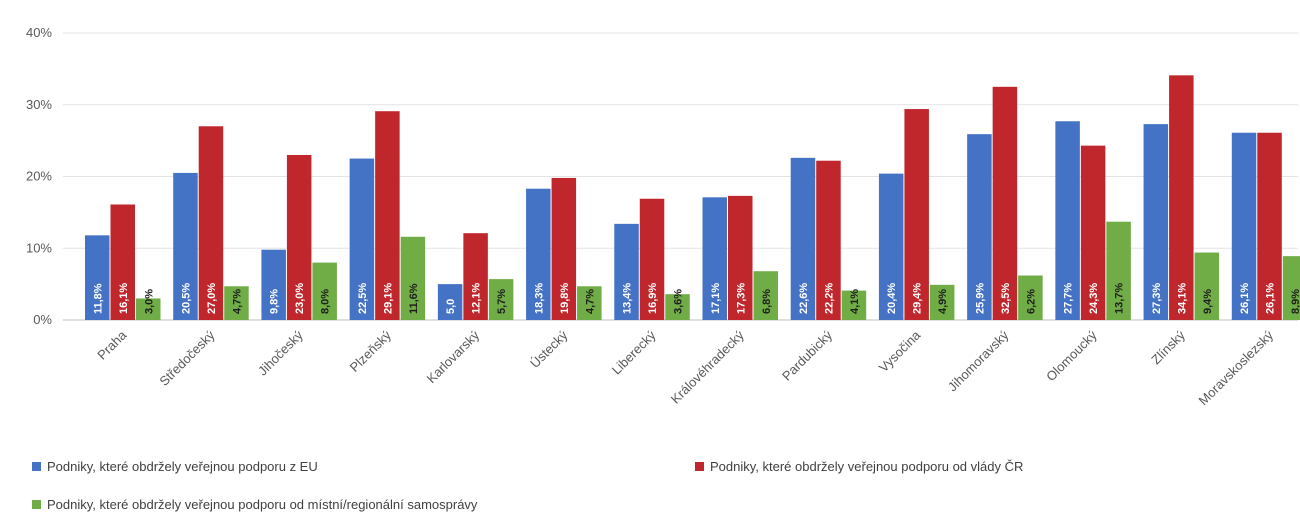 The height and width of the screenshot is (513, 1300). Describe the element at coordinates (634, 352) in the screenshot. I see `category-label: Liberecký` at that location.